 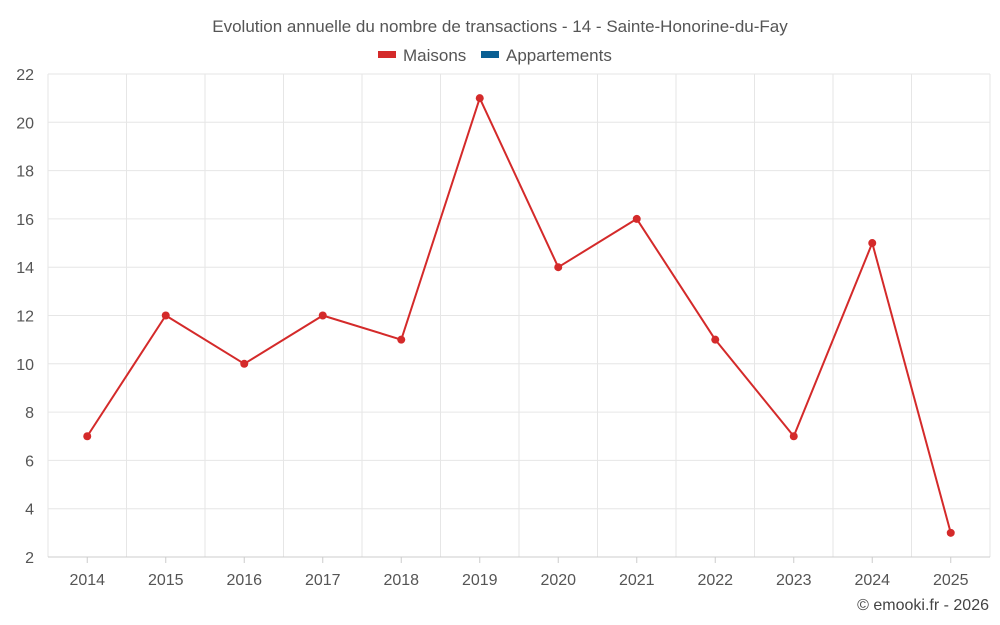 I want to click on y-tick-label: 6, so click(x=29, y=461).